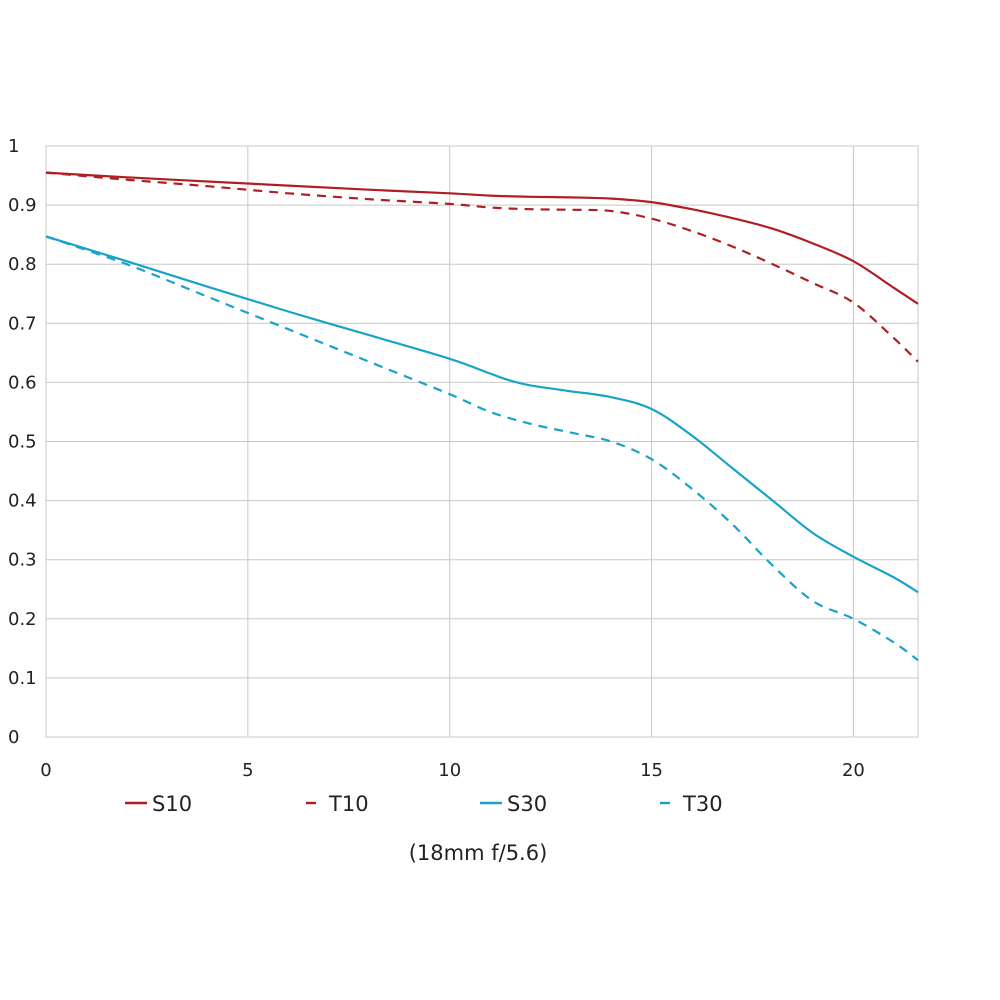 Image resolution: width=1000 pixels, height=1000 pixels. What do you see at coordinates (247, 770) in the screenshot?
I see `x-tick-label: 5` at bounding box center [247, 770].